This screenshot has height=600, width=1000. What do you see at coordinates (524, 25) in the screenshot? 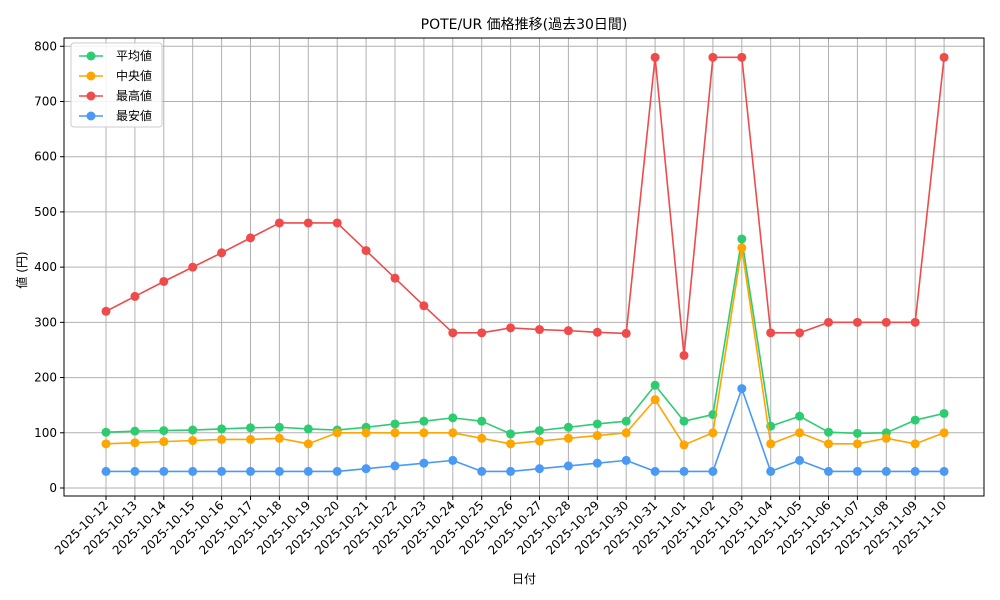
I see `chart-title: POTE/UR 価格推移(過去30日間)` at bounding box center [524, 25].